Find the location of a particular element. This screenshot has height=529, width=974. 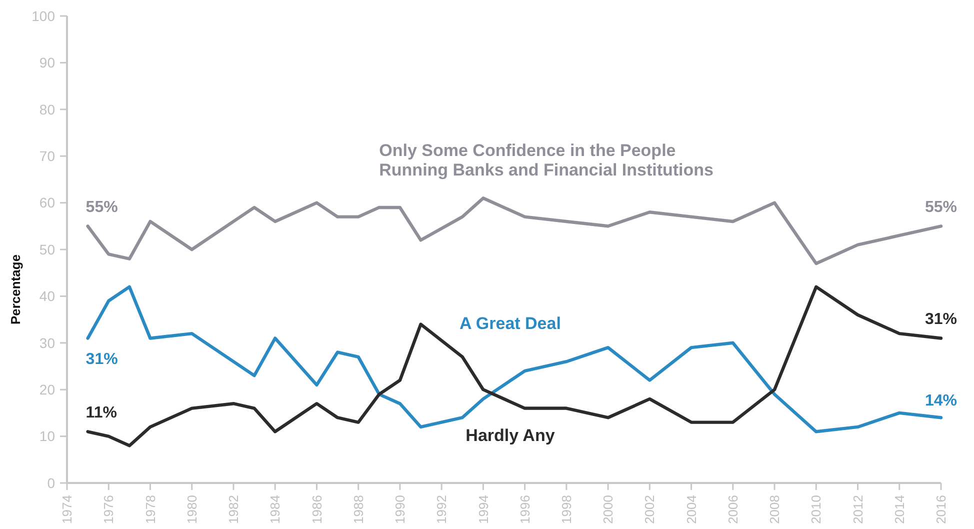

x-tick-label: 1988 is located at coordinates (358, 509).